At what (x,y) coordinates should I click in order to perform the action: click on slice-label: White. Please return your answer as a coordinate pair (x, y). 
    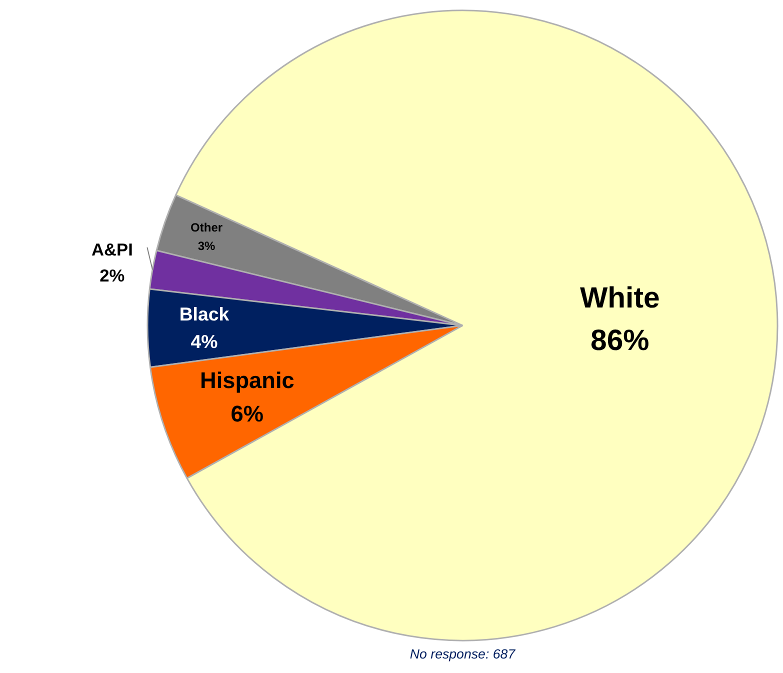
    Looking at the image, I should click on (620, 297).